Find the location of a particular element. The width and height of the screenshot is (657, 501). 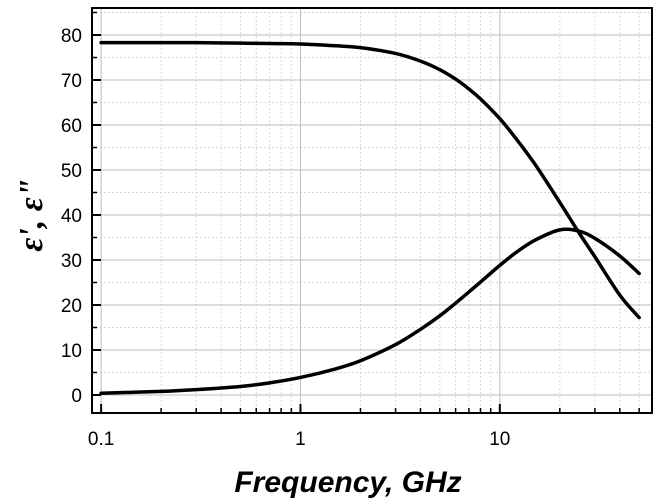

y-tick-label: 60 is located at coordinates (71, 126).